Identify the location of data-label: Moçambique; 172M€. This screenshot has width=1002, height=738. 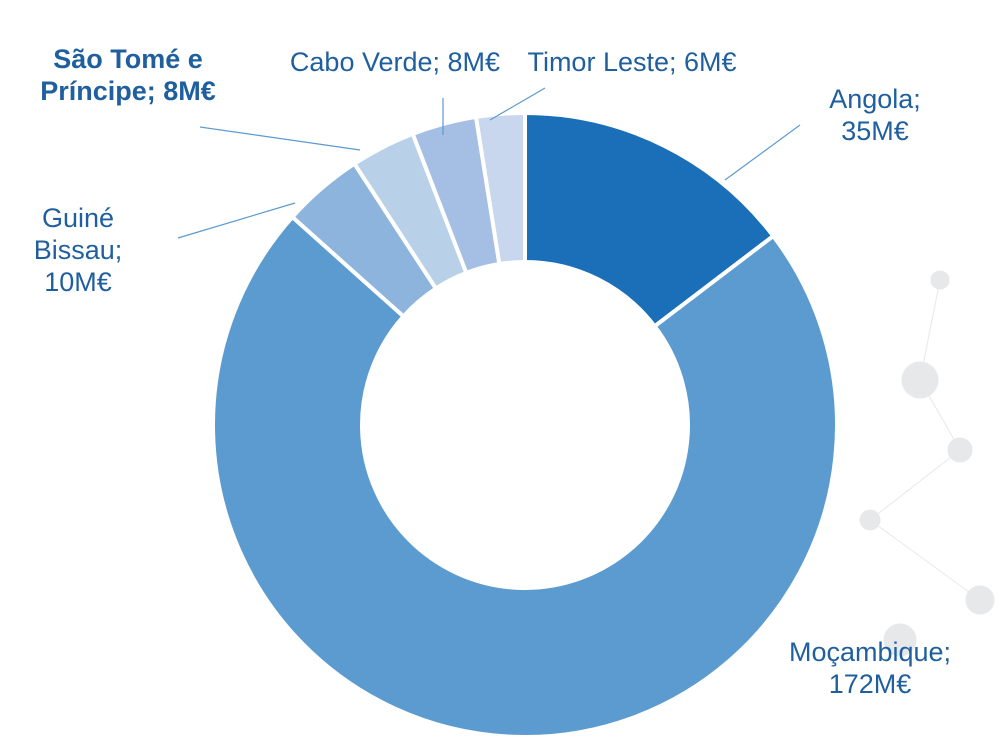
(870, 668).